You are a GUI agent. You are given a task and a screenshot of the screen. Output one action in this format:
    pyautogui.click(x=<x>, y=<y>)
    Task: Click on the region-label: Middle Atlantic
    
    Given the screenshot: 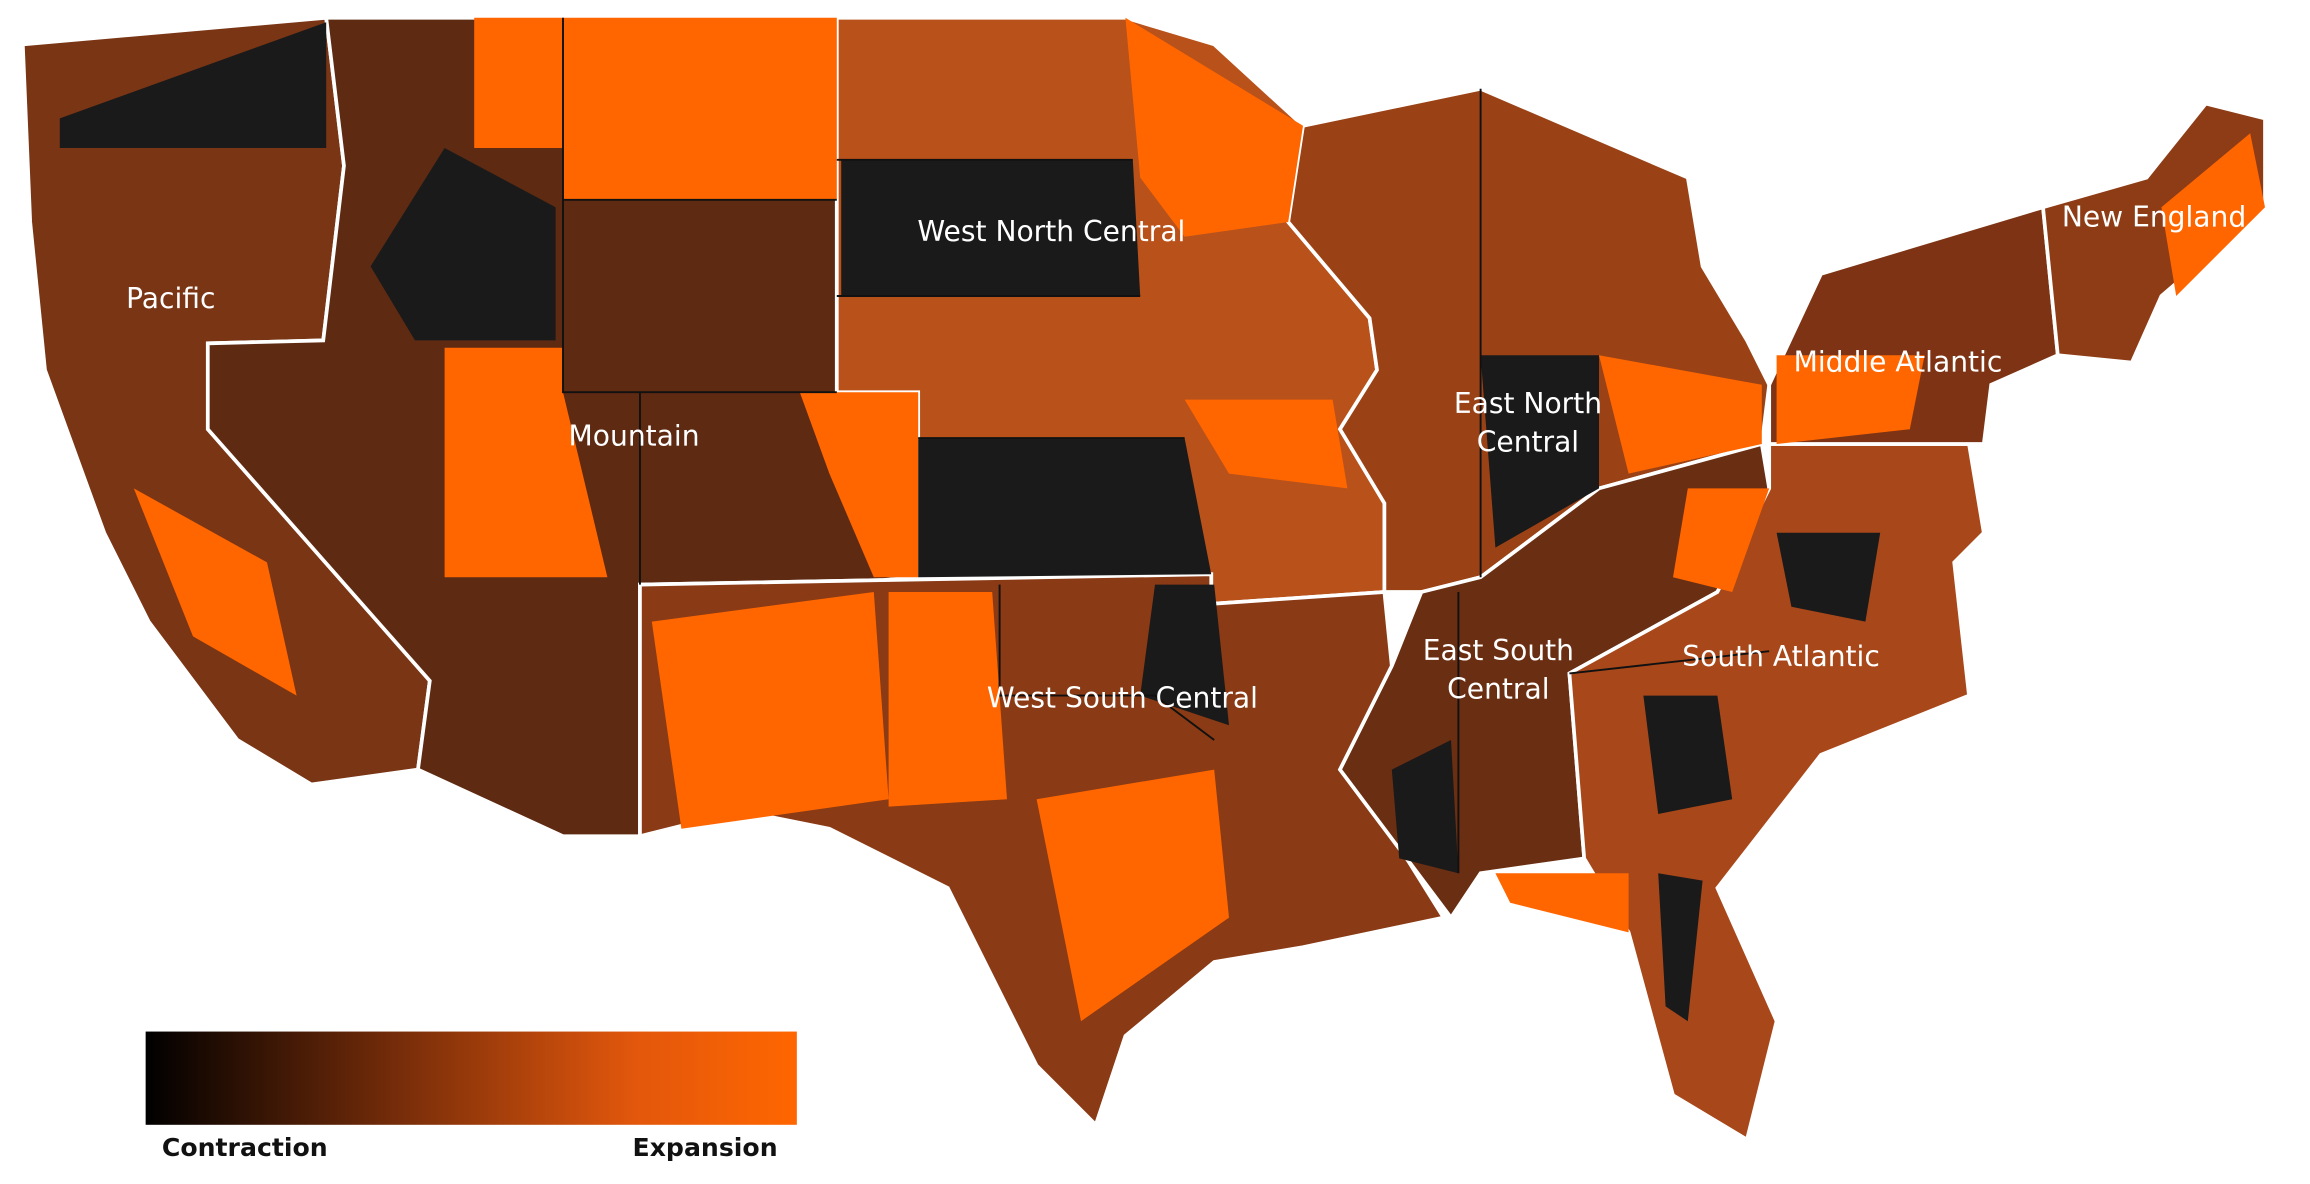 What is the action you would take?
    pyautogui.click(x=1898, y=361)
    